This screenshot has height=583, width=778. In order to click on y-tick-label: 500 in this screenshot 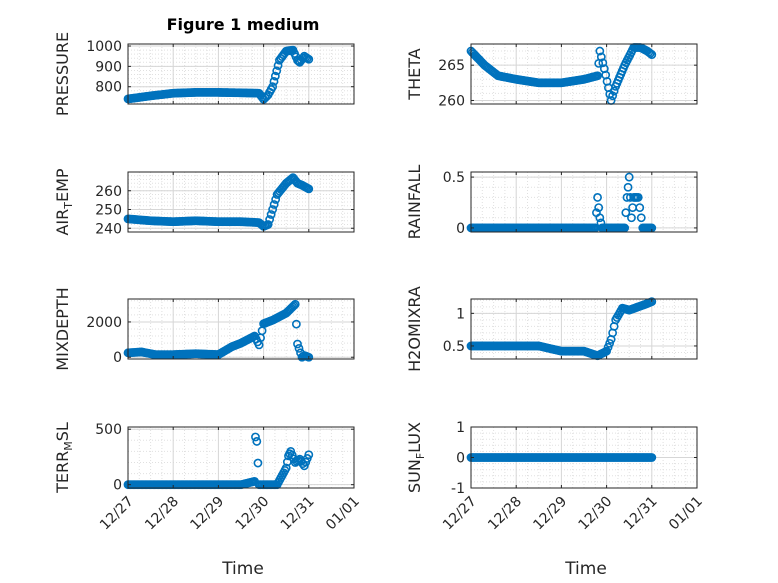, I will do `click(108, 430)`.